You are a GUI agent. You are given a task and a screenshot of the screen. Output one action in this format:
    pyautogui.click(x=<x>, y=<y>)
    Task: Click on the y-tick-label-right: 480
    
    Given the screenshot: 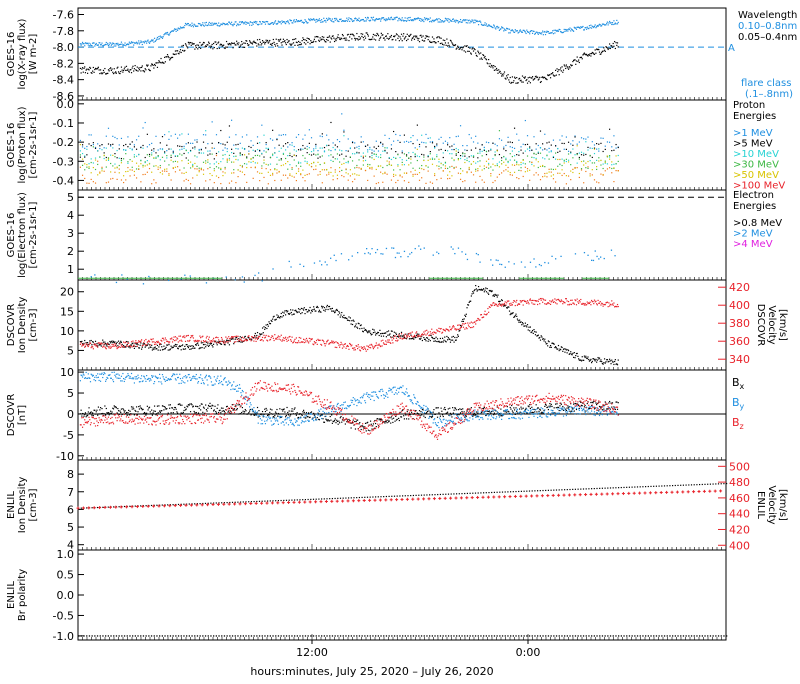 What is the action you would take?
    pyautogui.click(x=739, y=482)
    